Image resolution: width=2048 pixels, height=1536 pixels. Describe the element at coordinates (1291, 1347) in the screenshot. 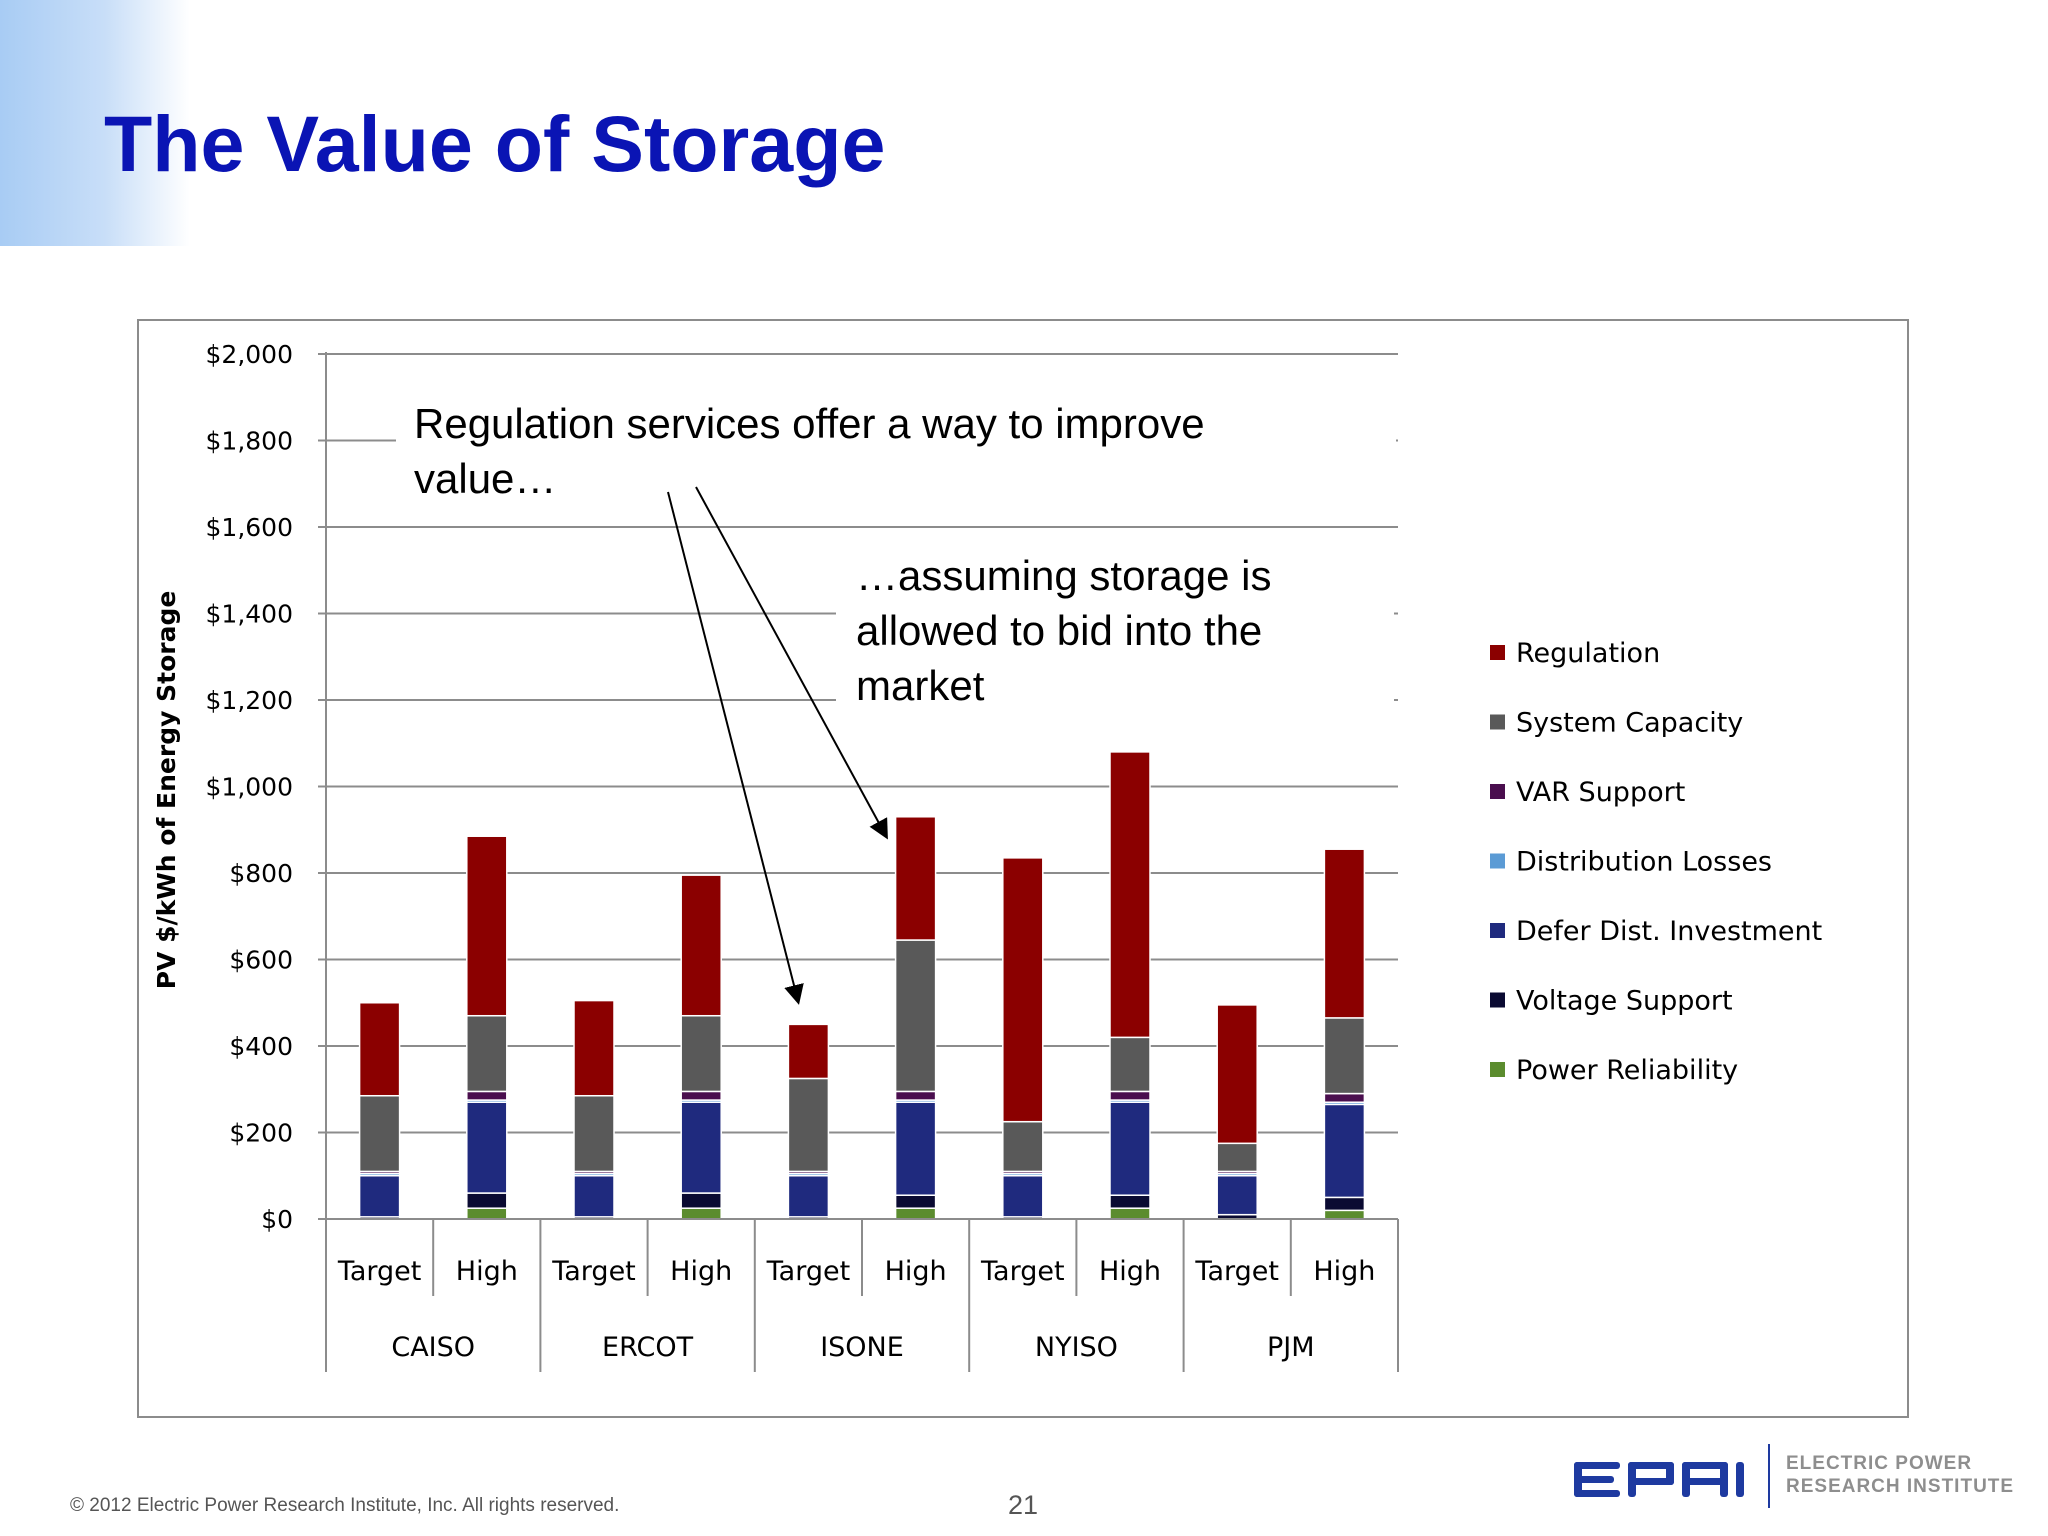

I see `group-label: PJM` at that location.